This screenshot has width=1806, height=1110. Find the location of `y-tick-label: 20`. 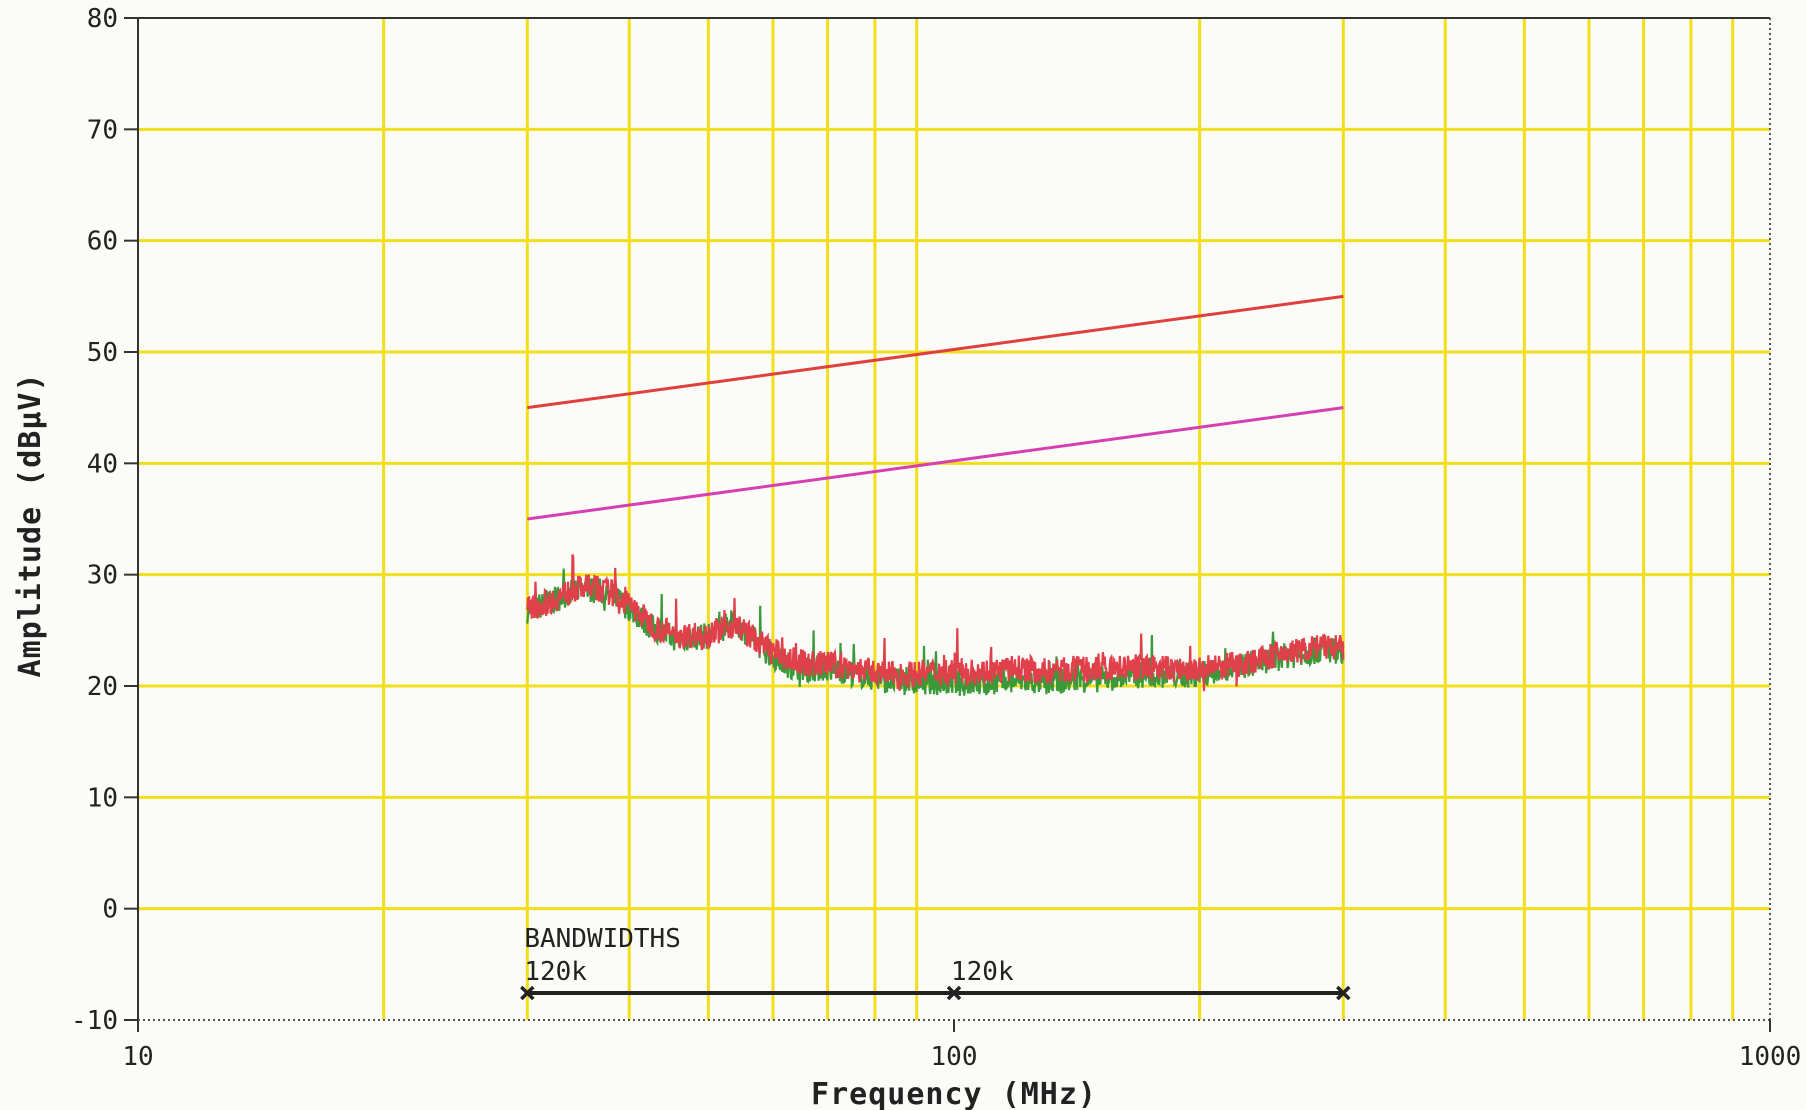

y-tick-label: 20 is located at coordinates (102, 687).